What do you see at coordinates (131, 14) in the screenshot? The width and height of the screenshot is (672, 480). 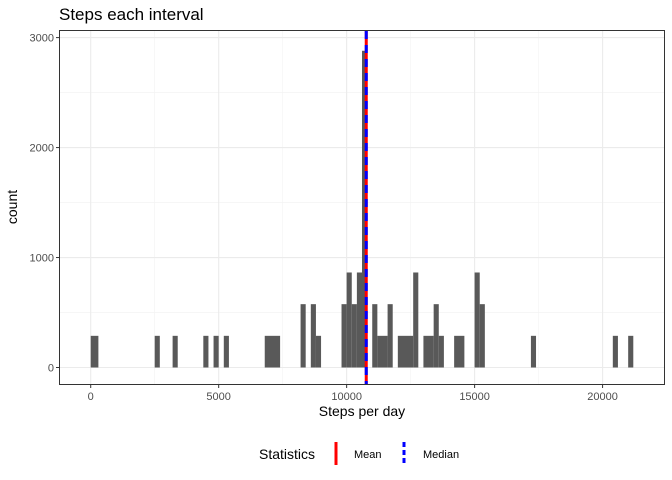 I see `chart-title: Steps each interval` at bounding box center [131, 14].